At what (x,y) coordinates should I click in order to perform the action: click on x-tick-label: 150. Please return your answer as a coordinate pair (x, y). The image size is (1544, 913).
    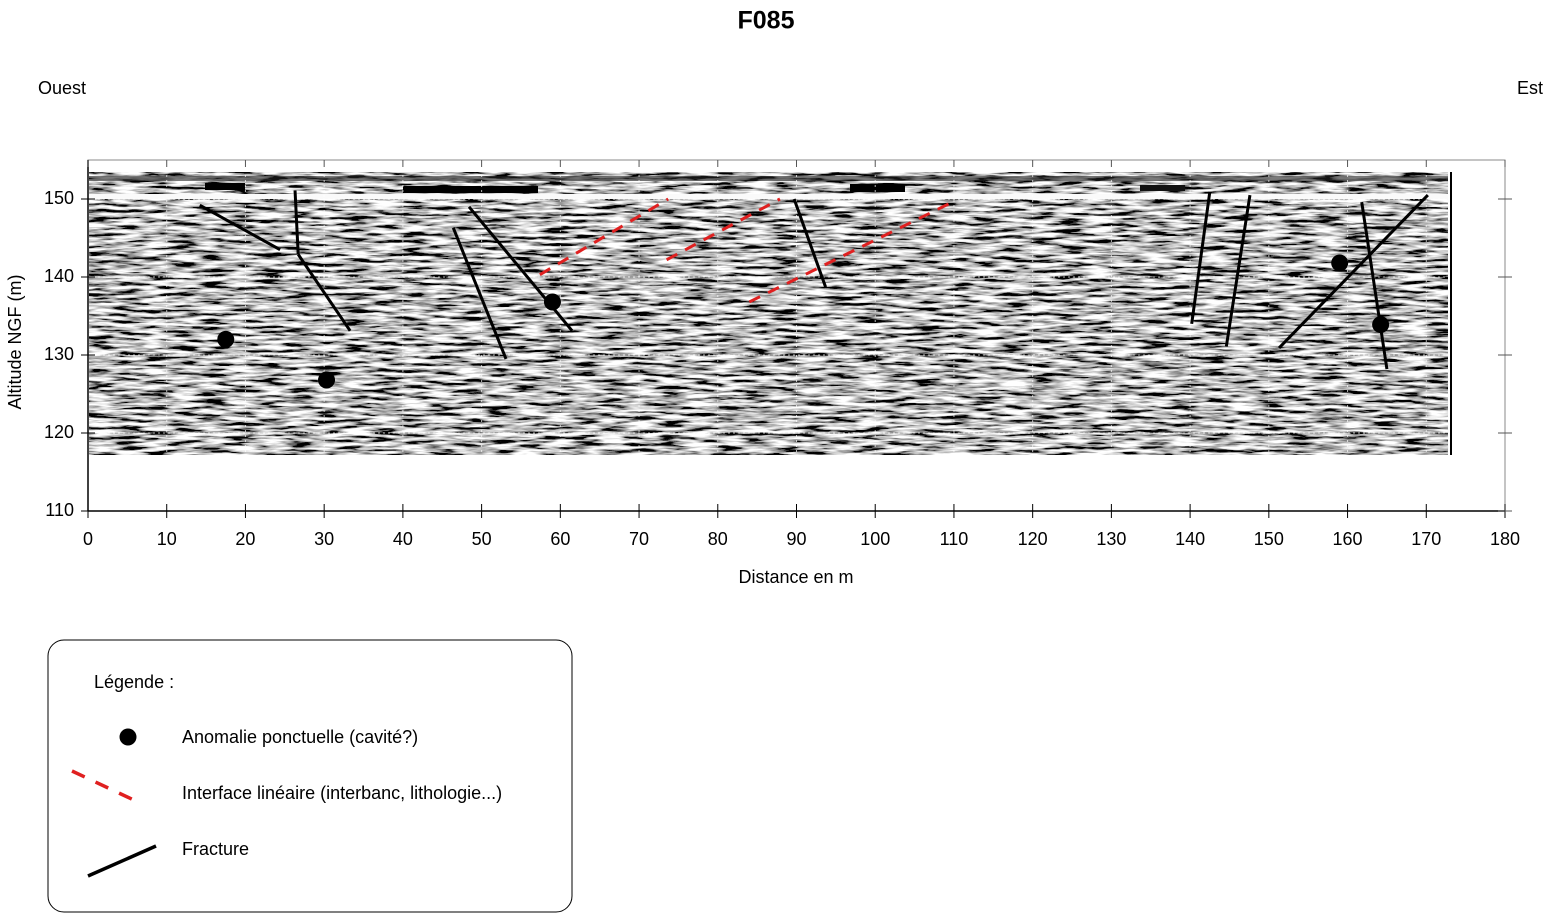
    Looking at the image, I should click on (1269, 539).